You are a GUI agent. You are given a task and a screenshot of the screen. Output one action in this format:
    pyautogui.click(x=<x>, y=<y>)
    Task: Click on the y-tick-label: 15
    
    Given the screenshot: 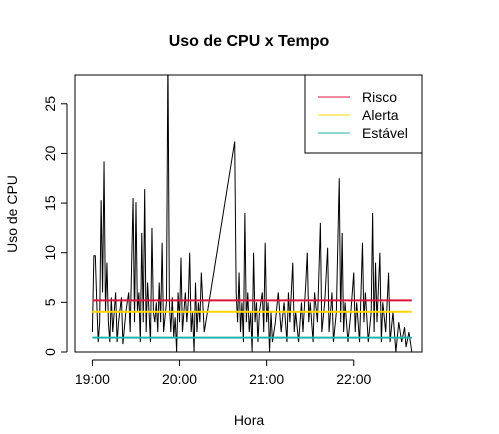 What is the action you would take?
    pyautogui.click(x=50, y=203)
    